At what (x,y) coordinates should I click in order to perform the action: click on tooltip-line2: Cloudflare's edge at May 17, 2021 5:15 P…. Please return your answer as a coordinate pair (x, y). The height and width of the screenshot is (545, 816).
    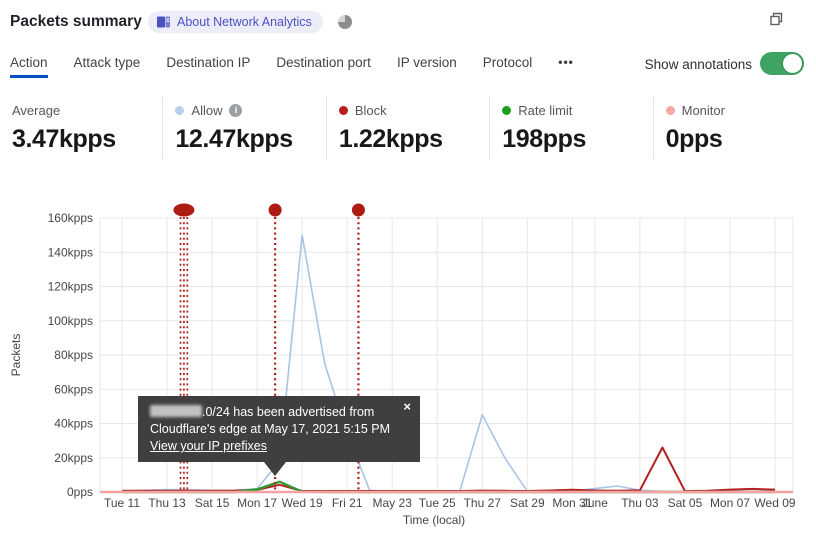
    Looking at the image, I should click on (270, 429).